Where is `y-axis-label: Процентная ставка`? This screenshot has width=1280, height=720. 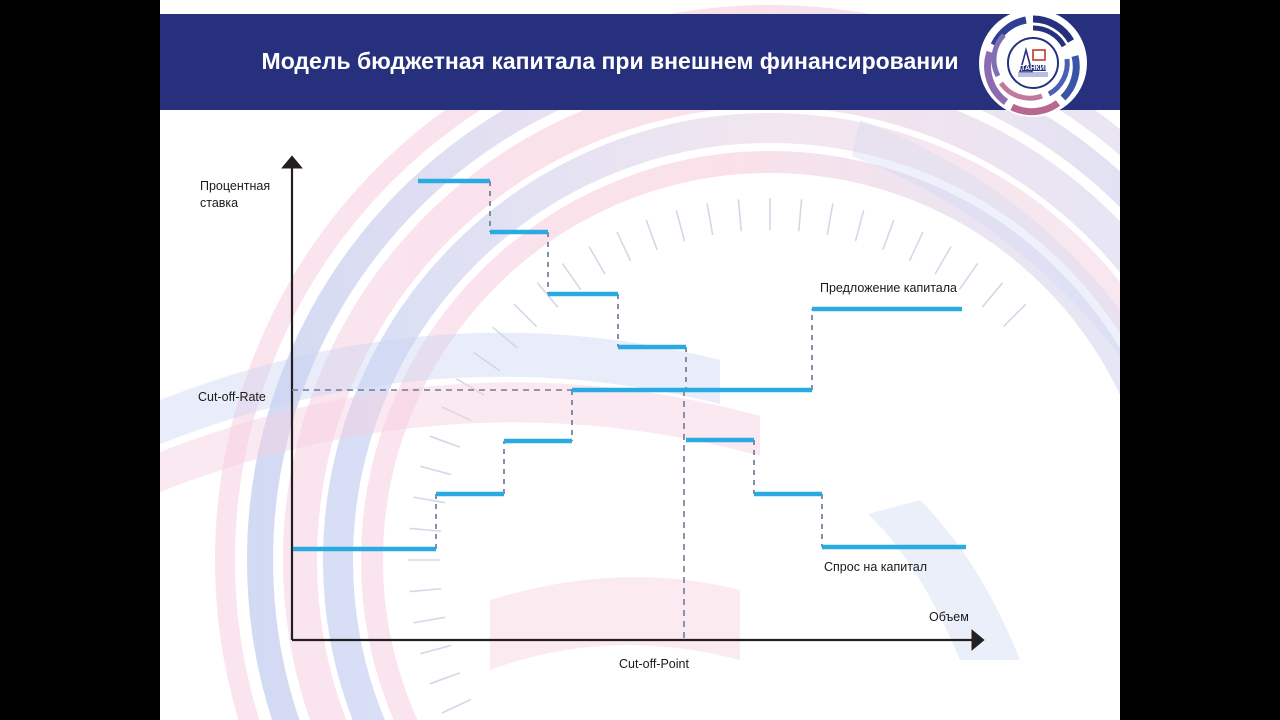 y-axis-label: Процентная ставка is located at coordinates (248, 195).